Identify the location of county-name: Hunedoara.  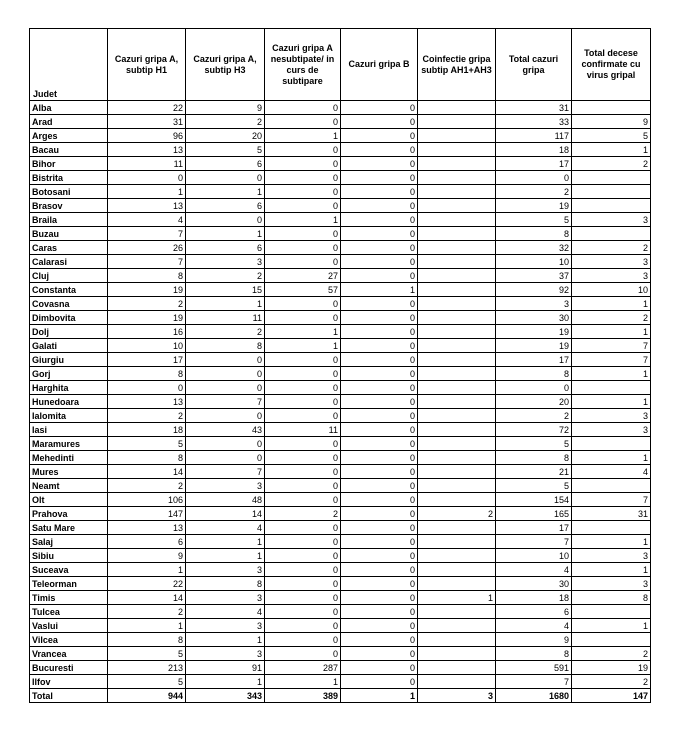
(68, 401).